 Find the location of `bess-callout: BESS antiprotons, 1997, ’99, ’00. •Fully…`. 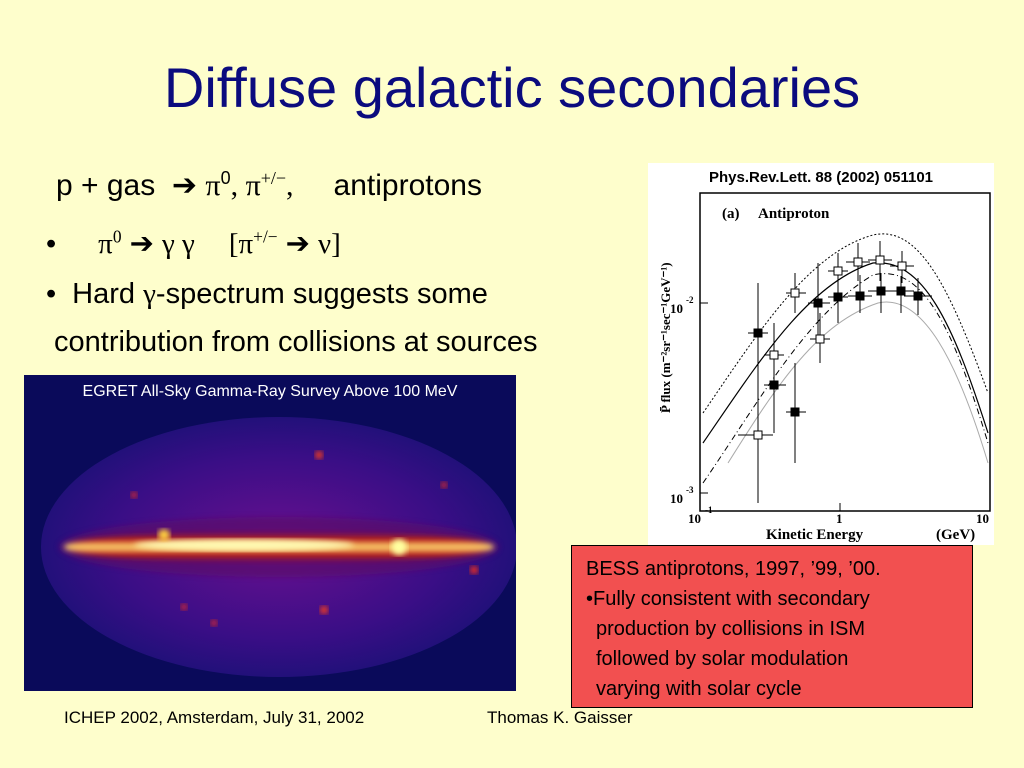

bess-callout: BESS antiprotons, 1997, ’99, ’00. •Fully… is located at coordinates (772, 626).